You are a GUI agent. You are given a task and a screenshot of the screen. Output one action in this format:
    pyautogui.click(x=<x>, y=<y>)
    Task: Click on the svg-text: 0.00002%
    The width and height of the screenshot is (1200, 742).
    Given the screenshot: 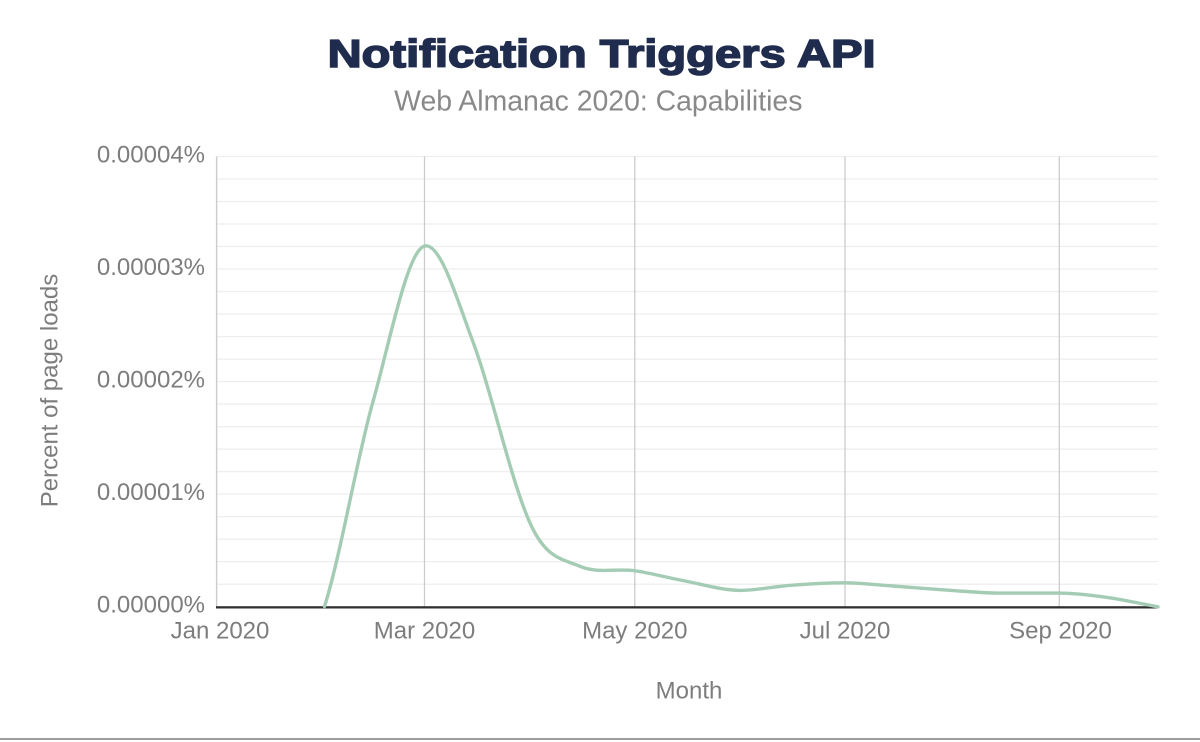 What is the action you would take?
    pyautogui.click(x=151, y=379)
    